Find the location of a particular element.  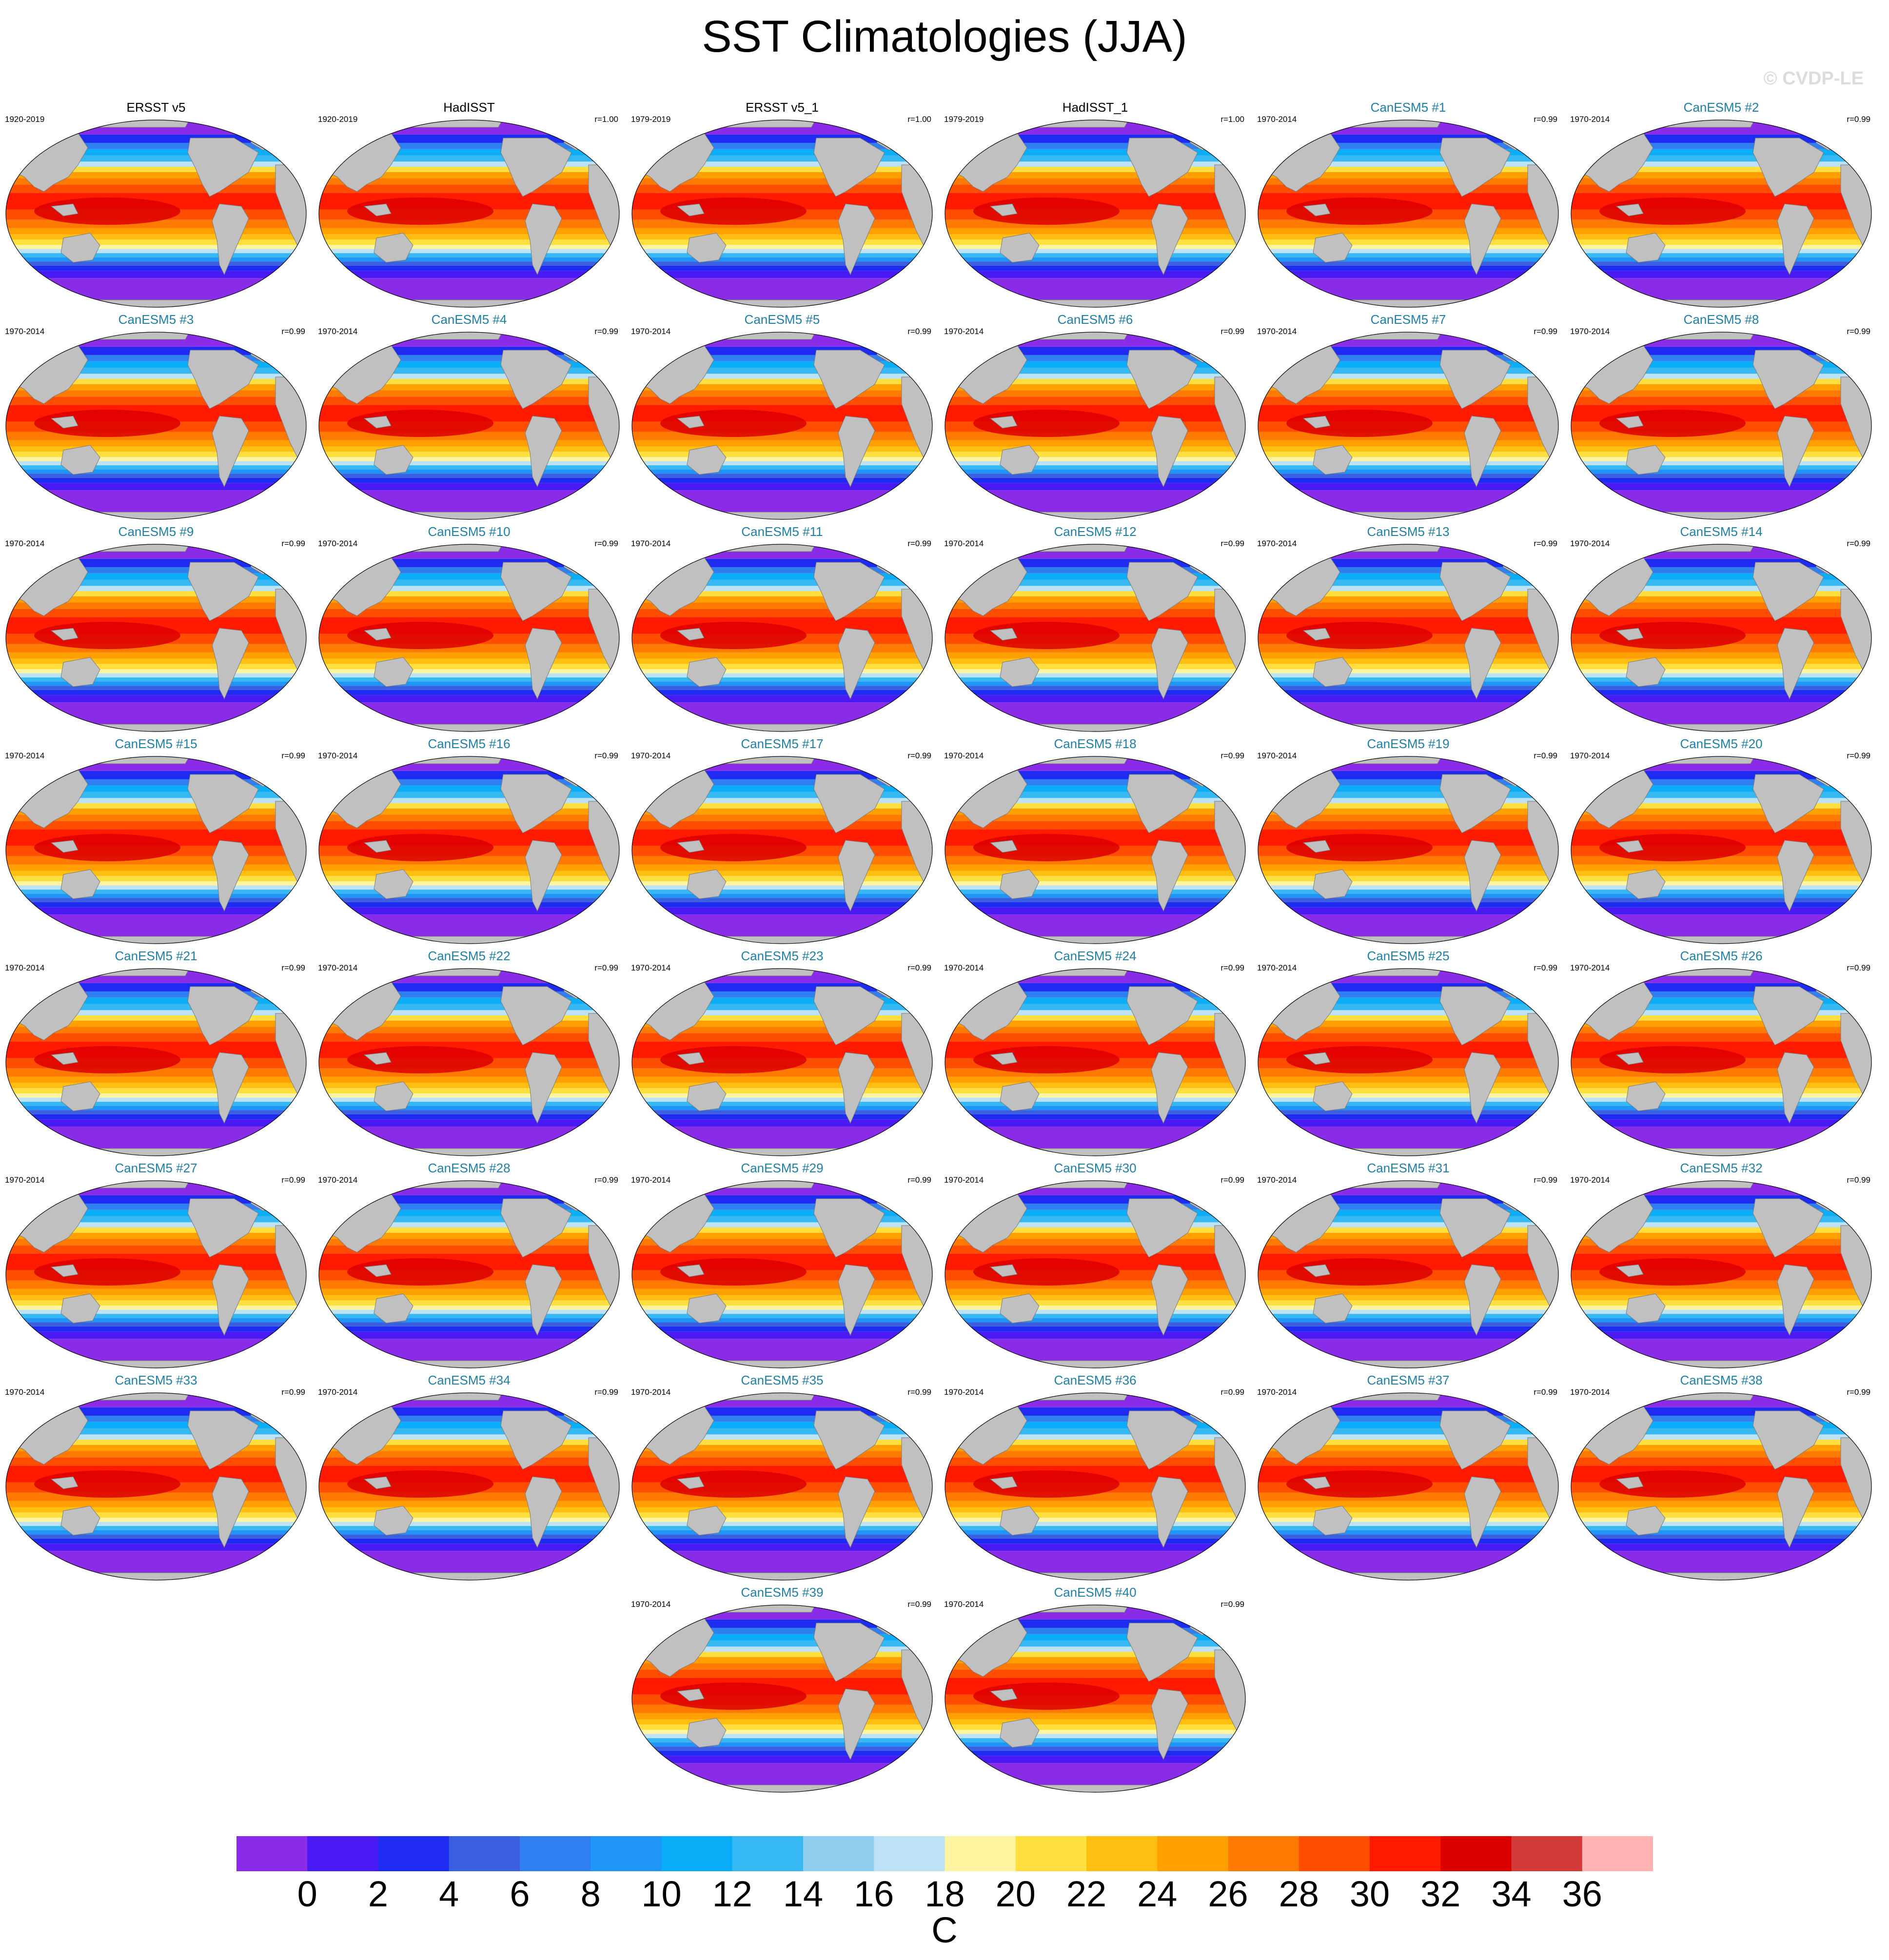

map-panel: CanESM5 #33 1970-2014 r=0.99 is located at coordinates (156, 1479).